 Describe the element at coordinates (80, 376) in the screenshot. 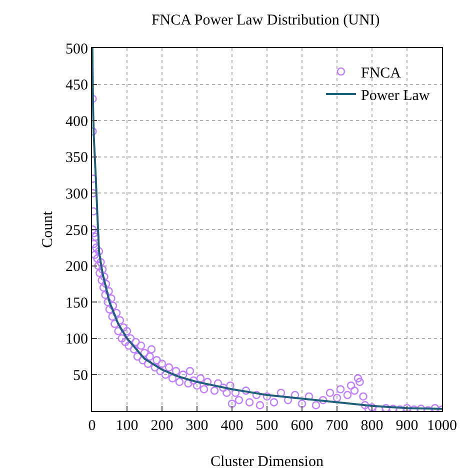

I see `y-tick-label: 50` at that location.